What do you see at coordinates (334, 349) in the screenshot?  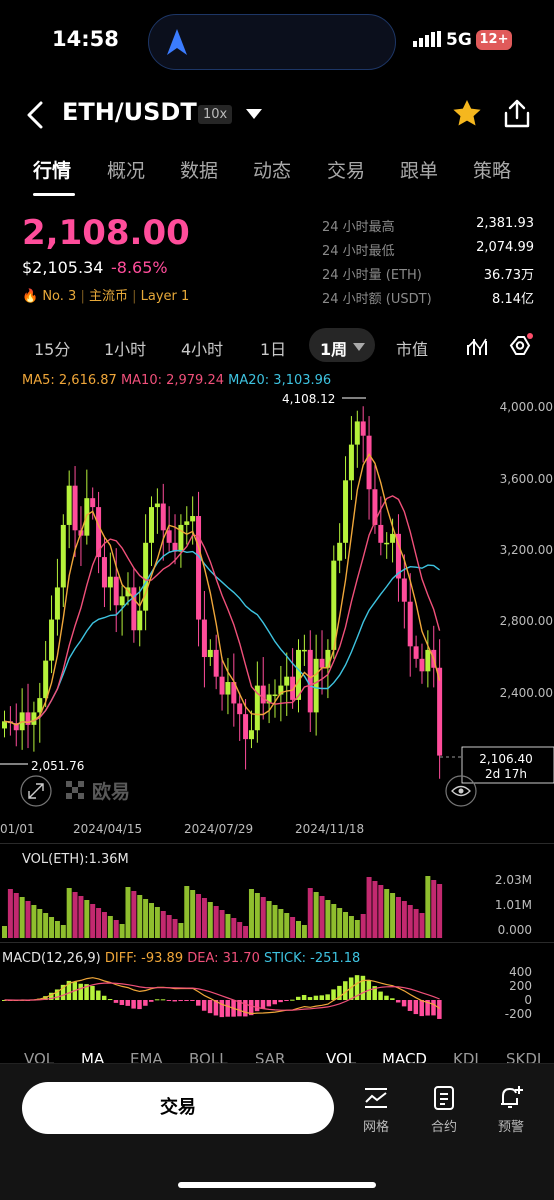 I see `period-1w: 1周` at bounding box center [334, 349].